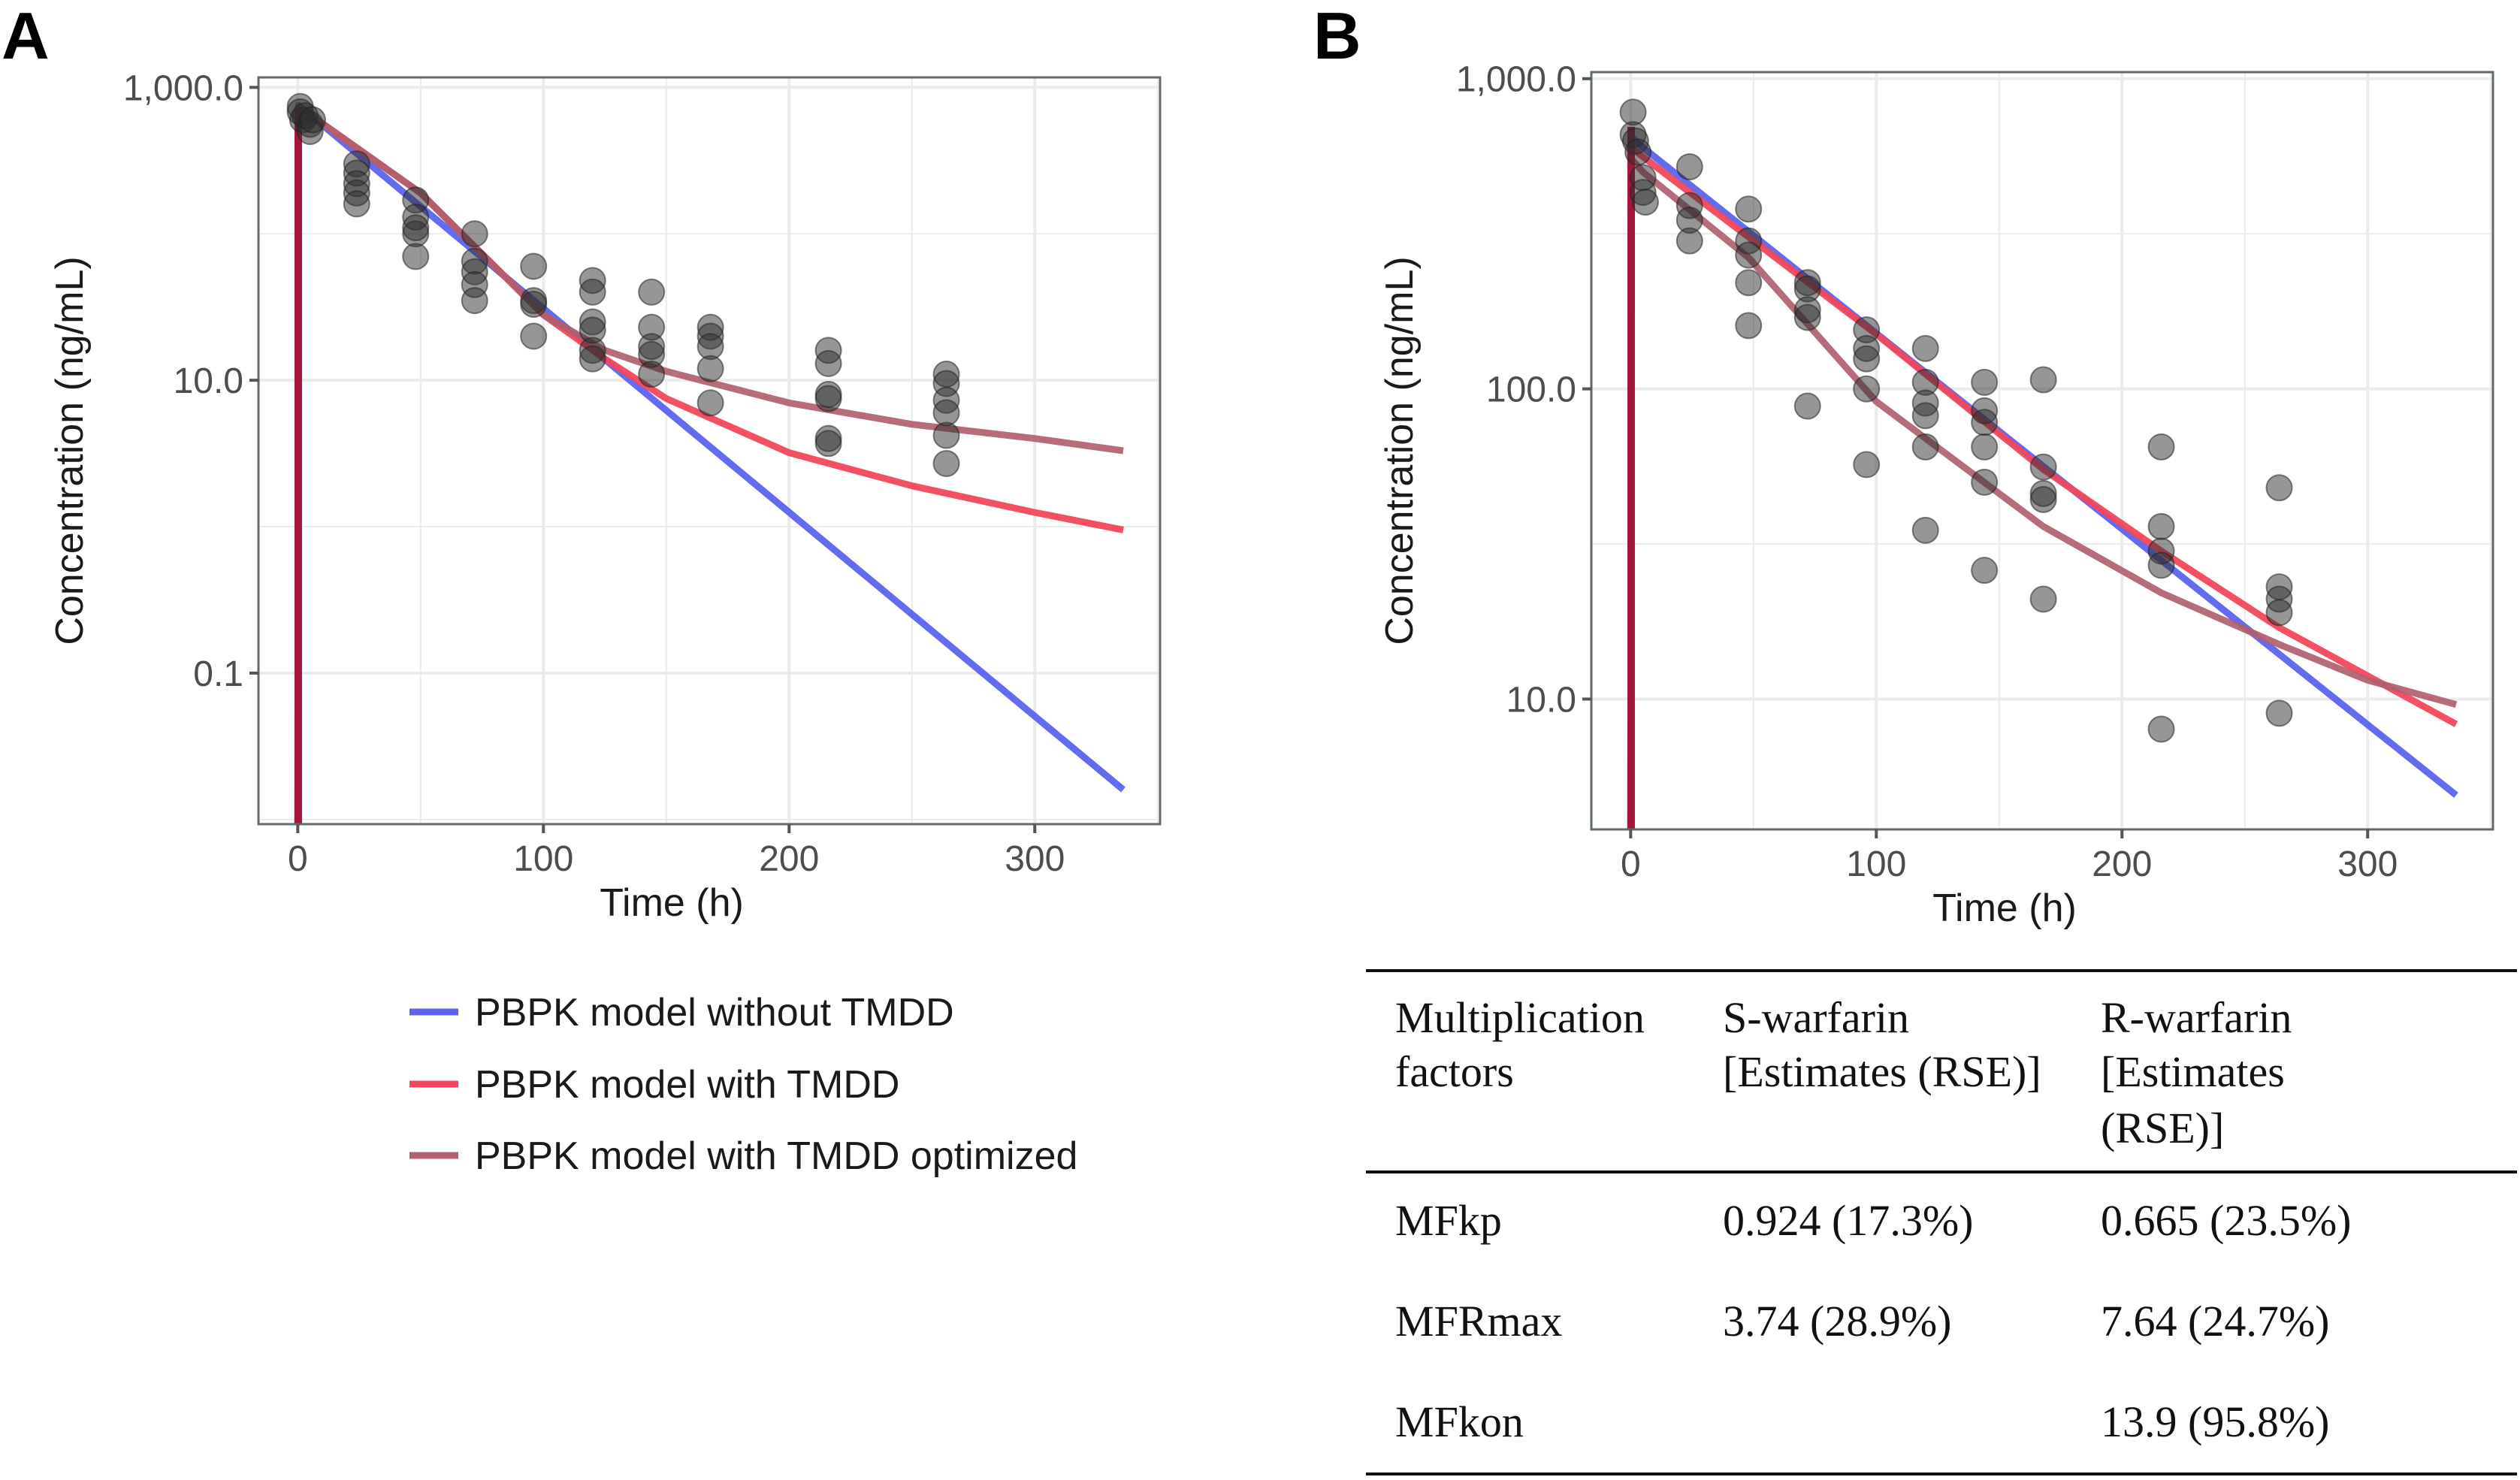 This screenshot has height=1480, width=2520. Describe the element at coordinates (2196, 1017) in the screenshot. I see `header-cell: R-warfarin` at that location.